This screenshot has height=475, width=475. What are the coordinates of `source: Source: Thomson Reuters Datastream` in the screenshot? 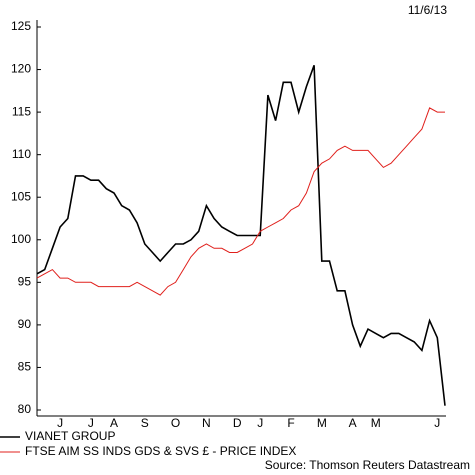 It's located at (367, 465).